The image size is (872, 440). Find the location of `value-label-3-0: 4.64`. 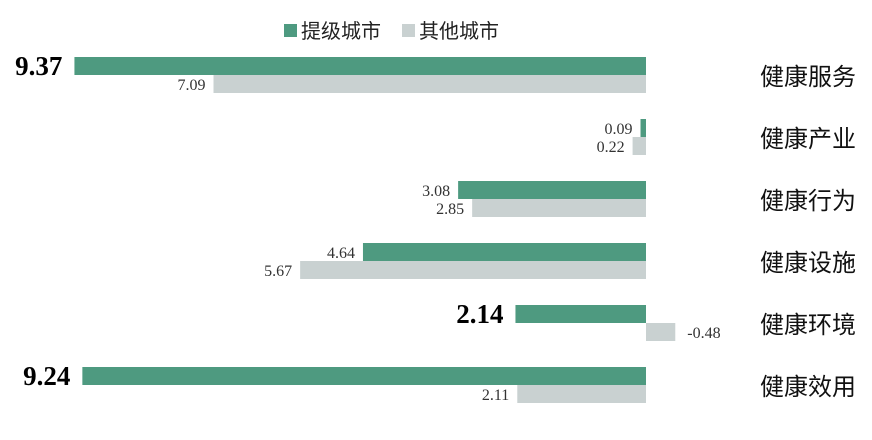

value-label-3-0: 4.64 is located at coordinates (341, 253).